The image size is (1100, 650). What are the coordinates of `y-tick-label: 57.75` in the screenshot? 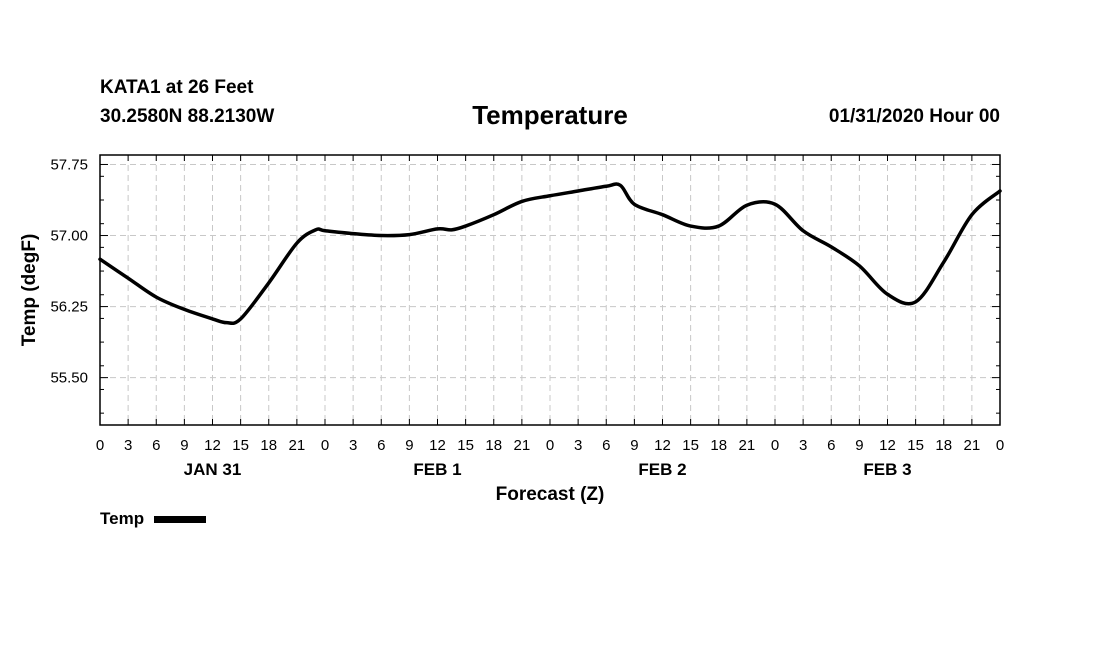 It's located at (69, 164).